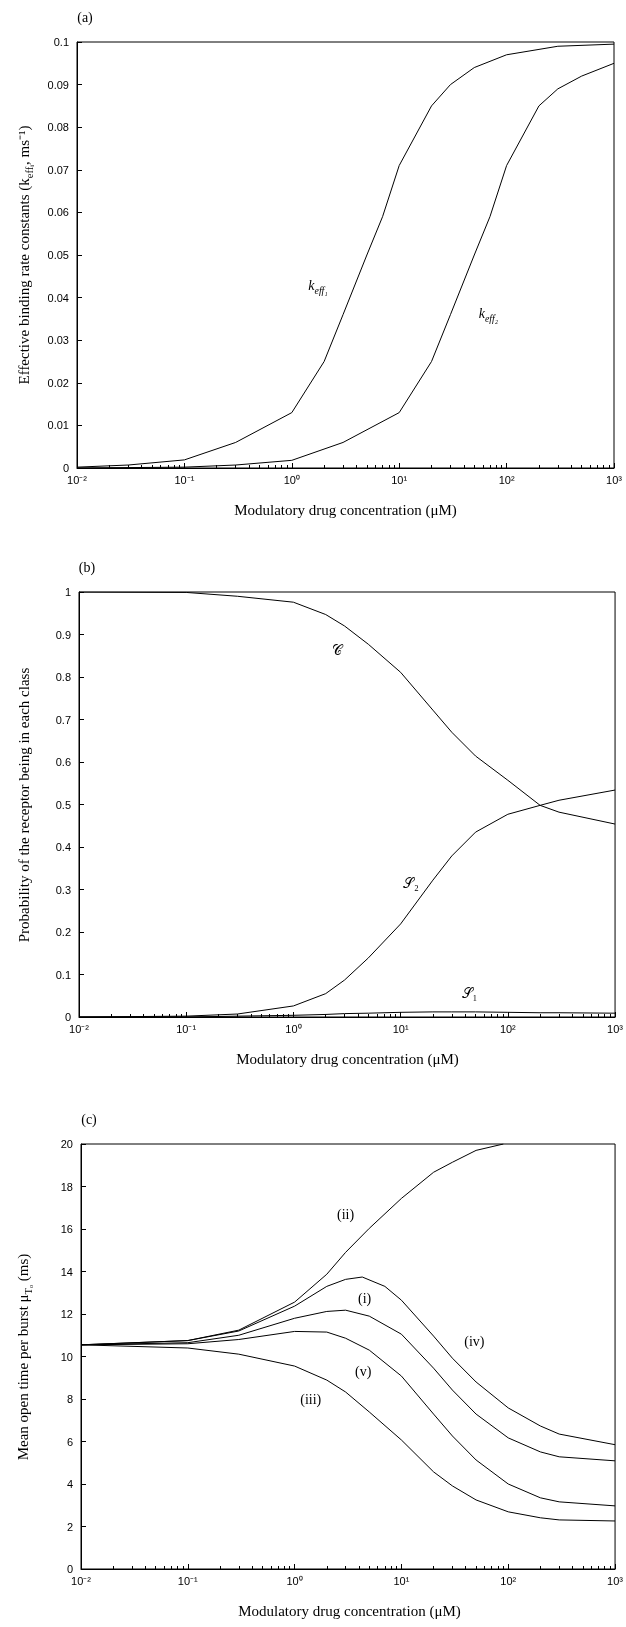 Image resolution: width=626 pixels, height=1627 pixels. Describe the element at coordinates (66, 1271) in the screenshot. I see `y-tick-label: 14` at that location.